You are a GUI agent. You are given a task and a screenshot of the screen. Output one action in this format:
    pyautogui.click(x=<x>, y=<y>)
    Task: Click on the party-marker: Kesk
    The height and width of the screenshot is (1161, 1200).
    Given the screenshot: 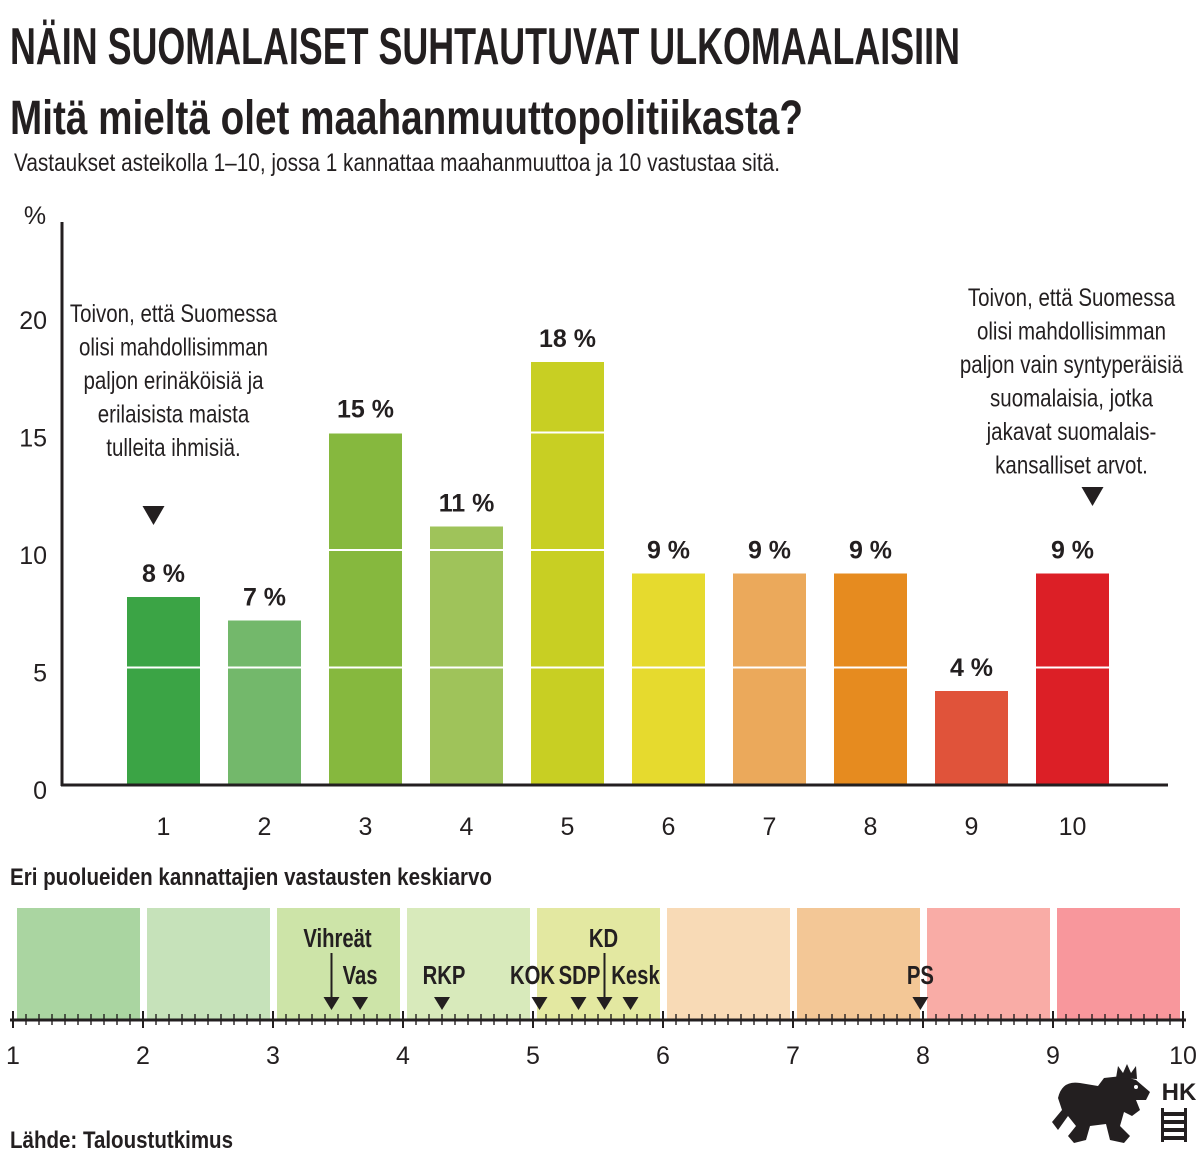 What is the action you would take?
    pyautogui.click(x=635, y=985)
    